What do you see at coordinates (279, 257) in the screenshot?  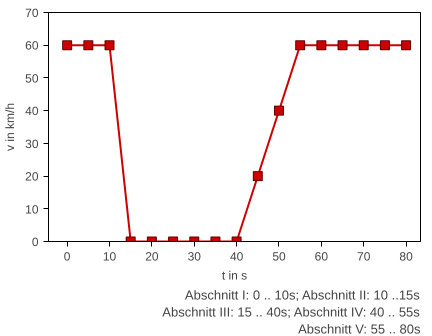 I see `x-tick-label: 50` at bounding box center [279, 257].